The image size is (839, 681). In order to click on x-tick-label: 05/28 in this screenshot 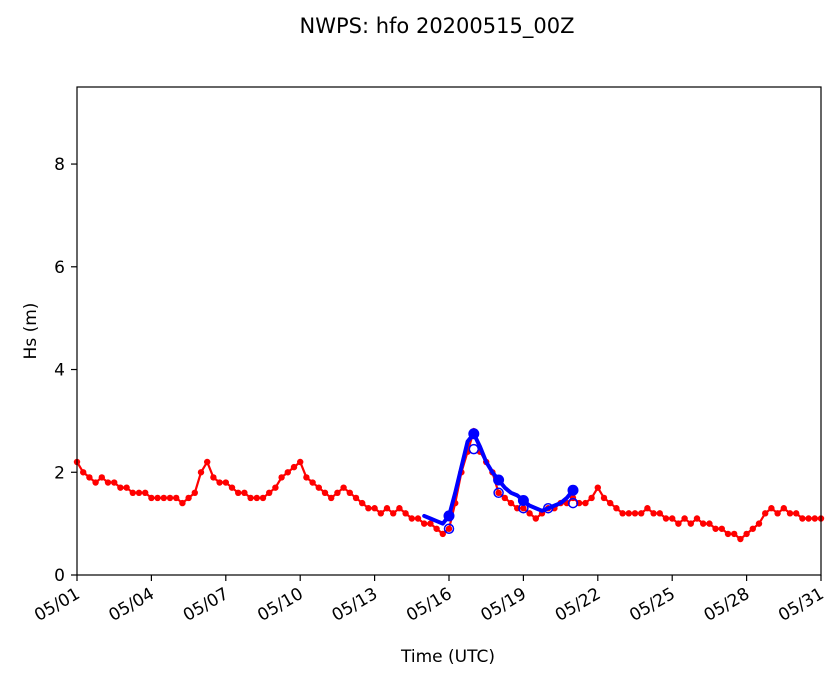, I will do `click(727, 605)`.